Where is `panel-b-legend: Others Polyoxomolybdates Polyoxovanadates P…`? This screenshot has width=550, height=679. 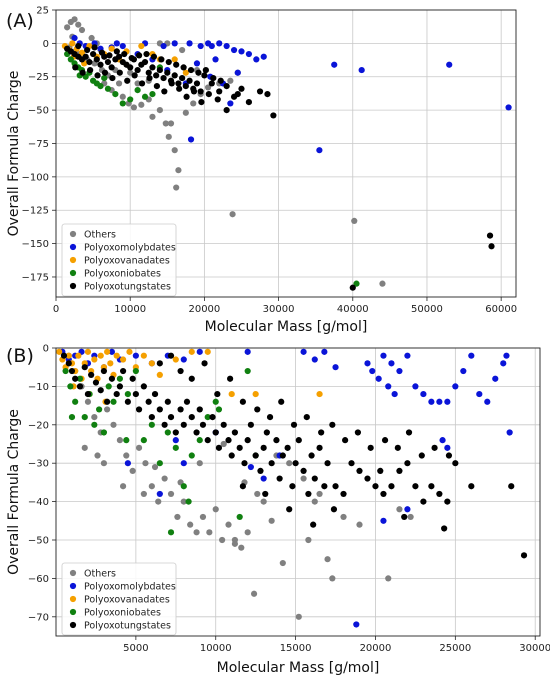 panel-b-legend: Others Polyoxomolybdates Polyoxovanadates P… is located at coordinates (119, 599).